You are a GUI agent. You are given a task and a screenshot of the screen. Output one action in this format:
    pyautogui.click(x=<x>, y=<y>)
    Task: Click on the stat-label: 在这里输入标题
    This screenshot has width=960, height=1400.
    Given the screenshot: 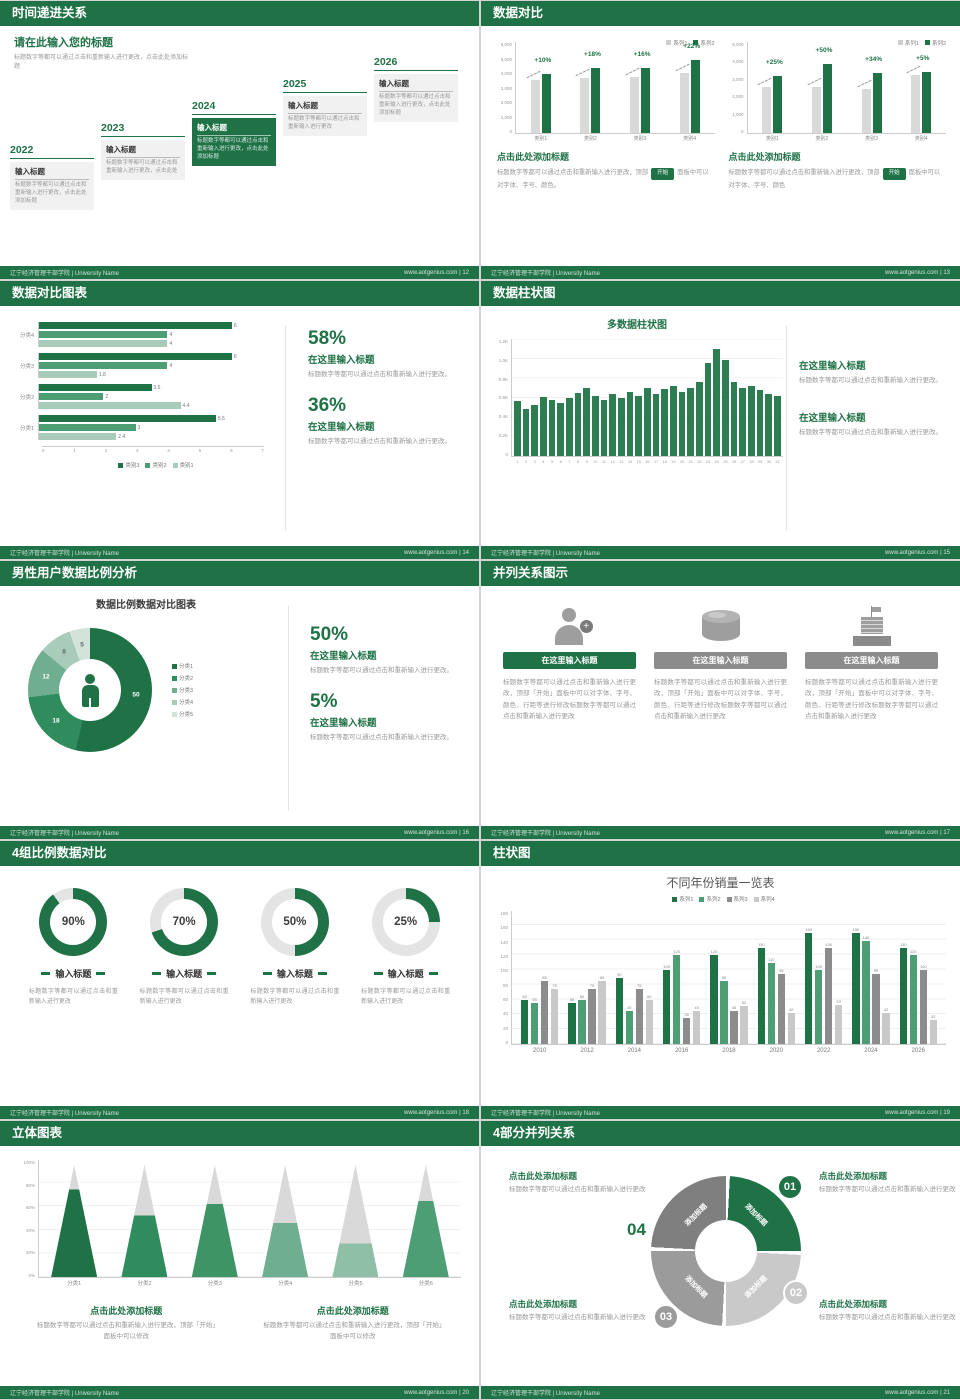 What is the action you would take?
    pyautogui.click(x=341, y=360)
    